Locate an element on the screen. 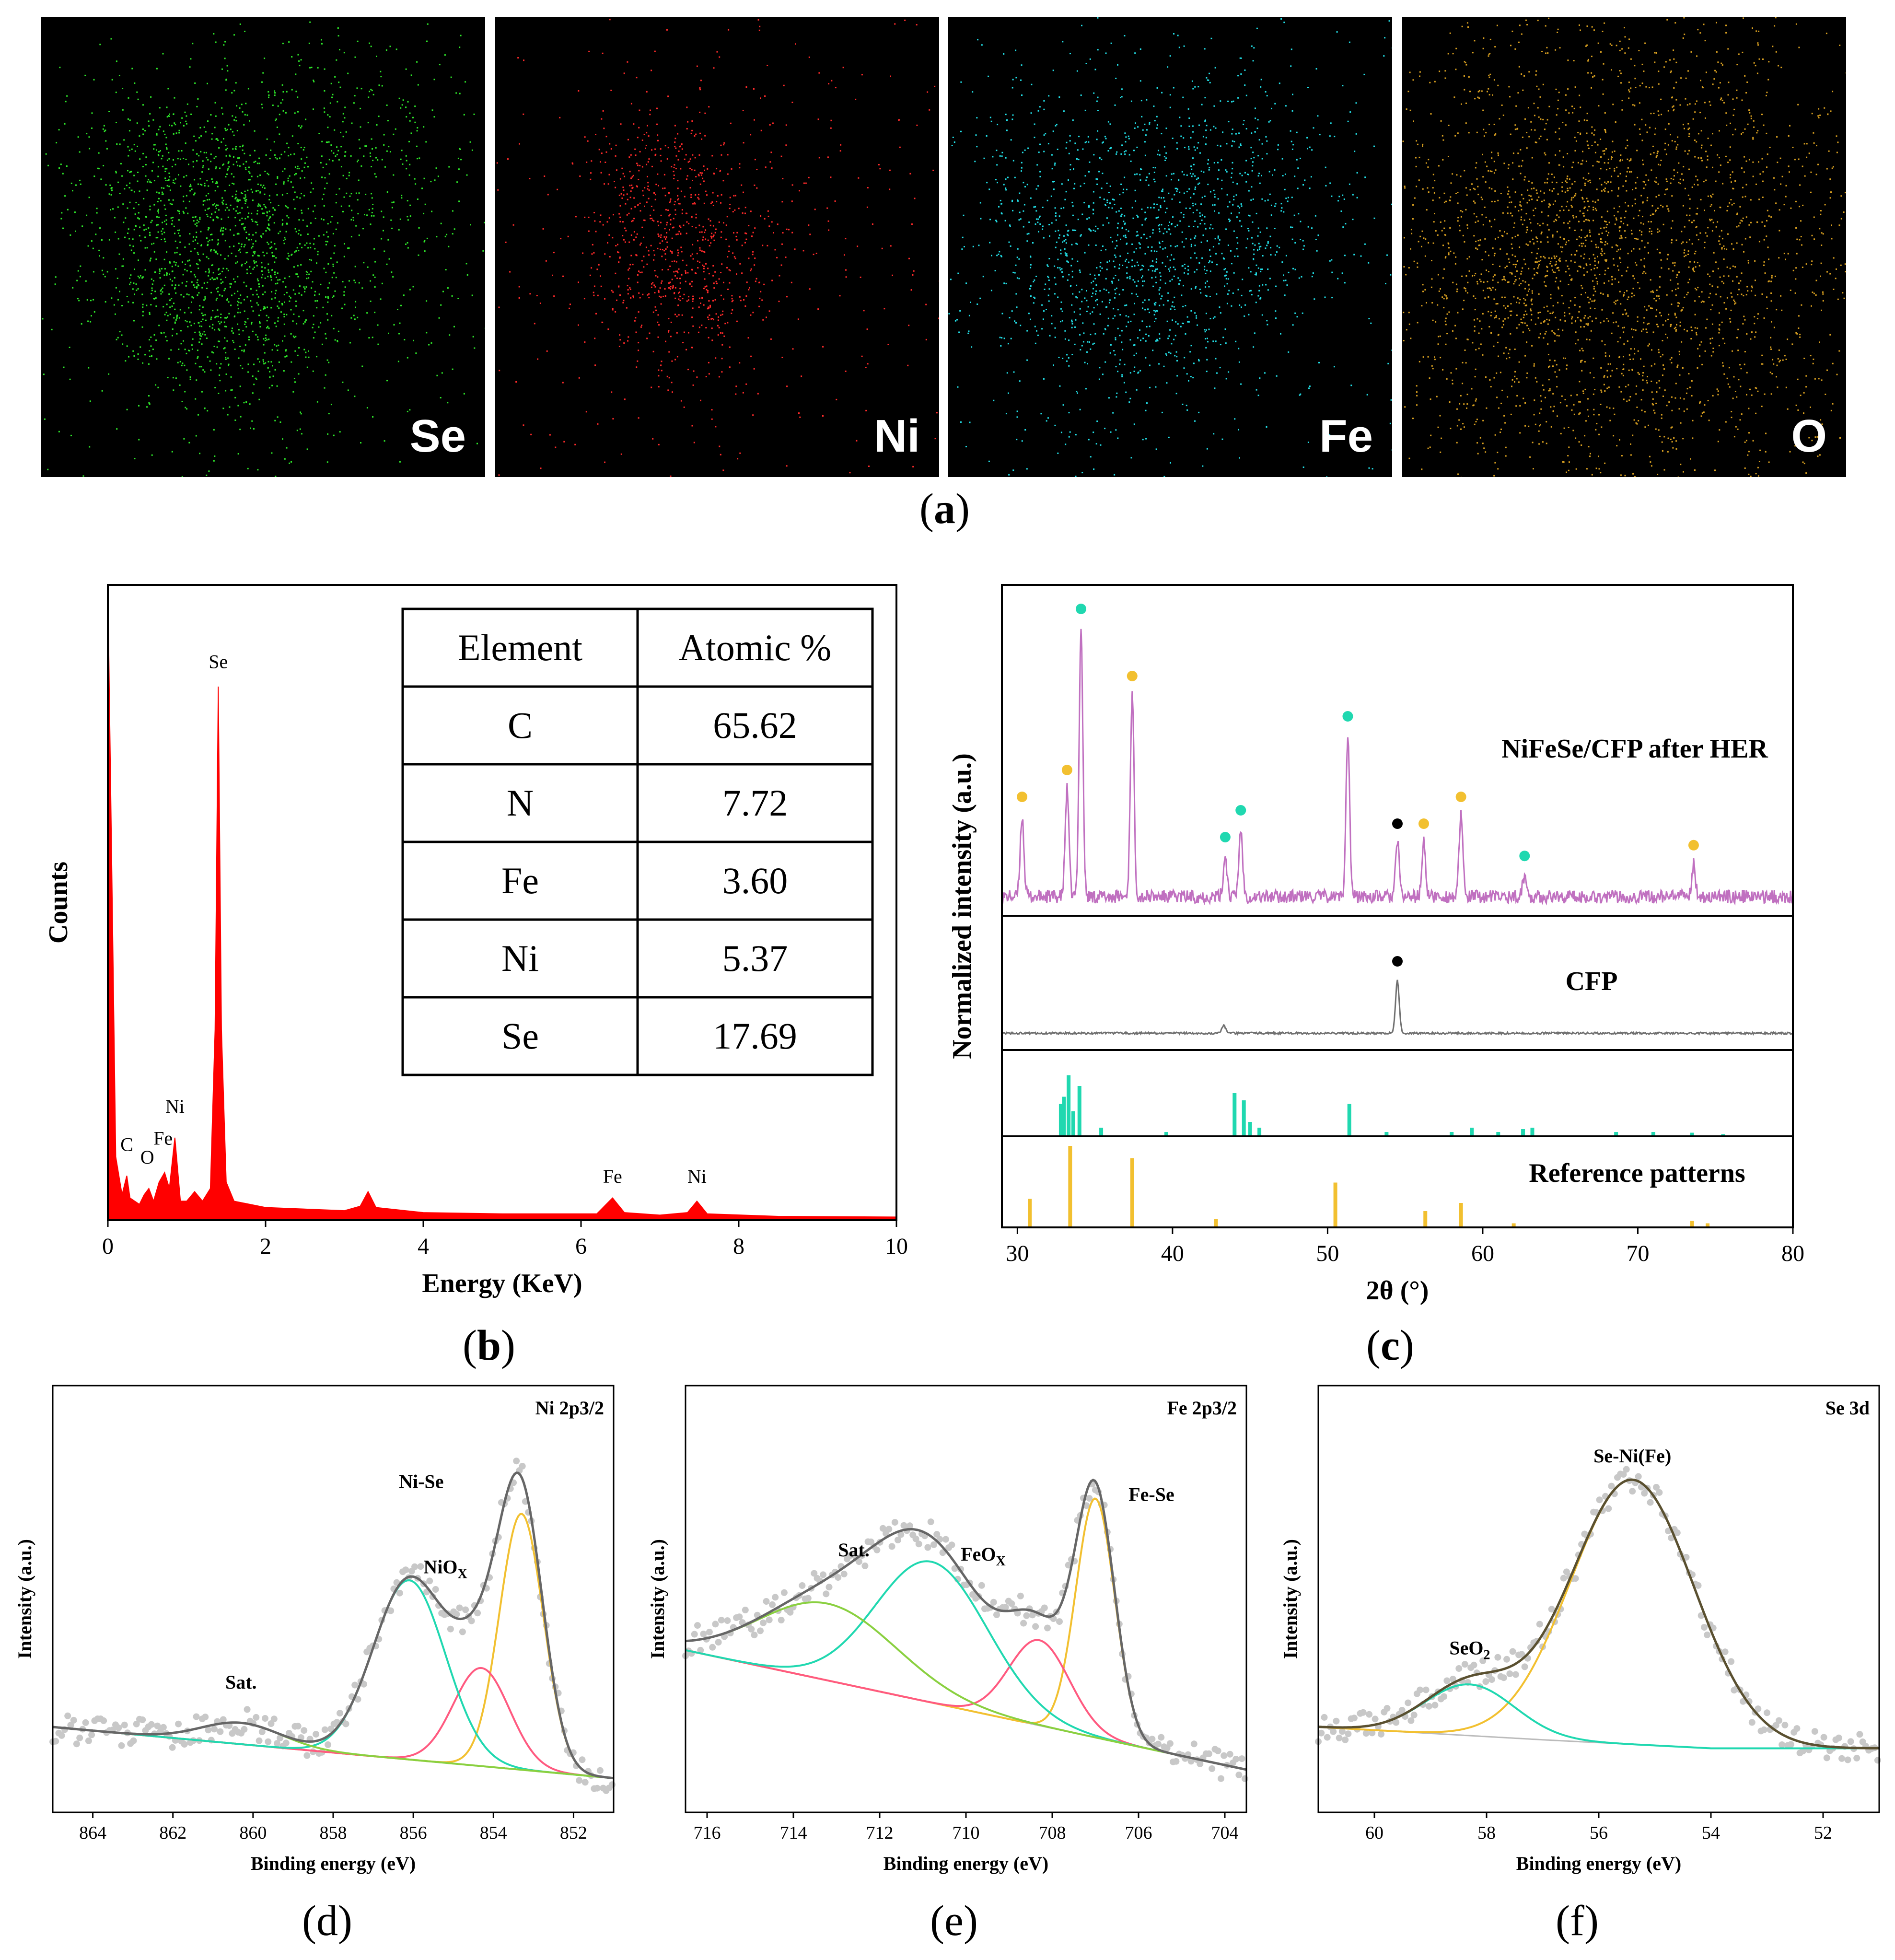 This screenshot has width=1895, height=1960. x-axis-label: 2θ (°) is located at coordinates (1397, 1291).